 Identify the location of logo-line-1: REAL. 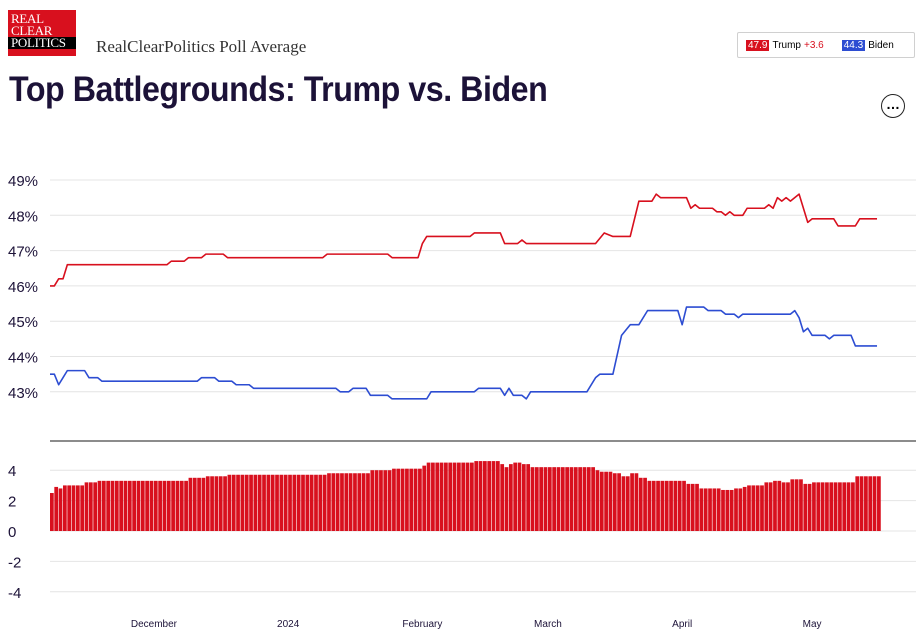
(27, 18).